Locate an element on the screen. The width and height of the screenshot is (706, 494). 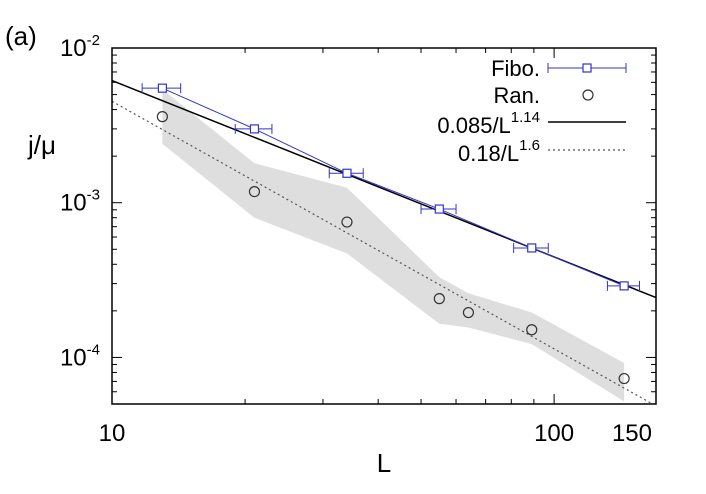
x-tick-label: 150 is located at coordinates (632, 433).